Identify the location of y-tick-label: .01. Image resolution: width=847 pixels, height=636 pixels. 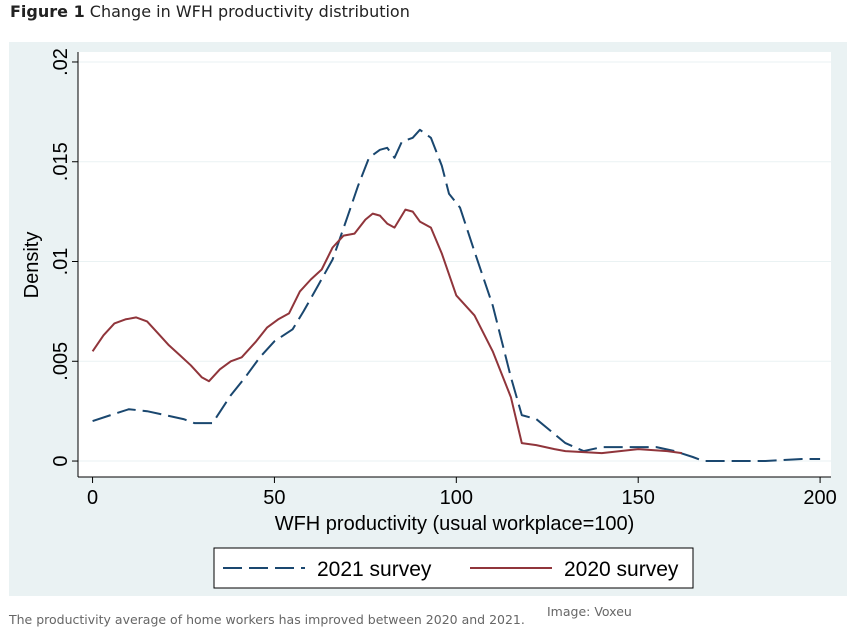
(61, 262).